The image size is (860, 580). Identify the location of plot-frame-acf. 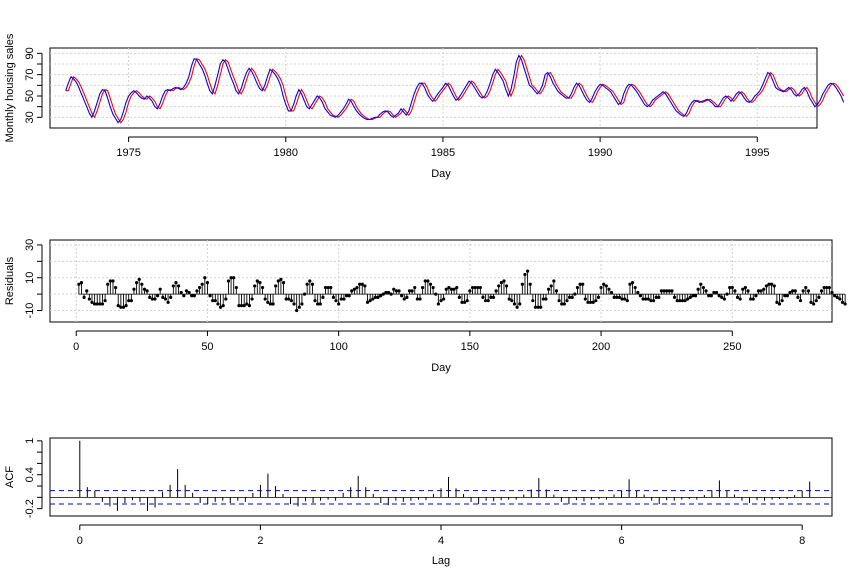
(441, 477).